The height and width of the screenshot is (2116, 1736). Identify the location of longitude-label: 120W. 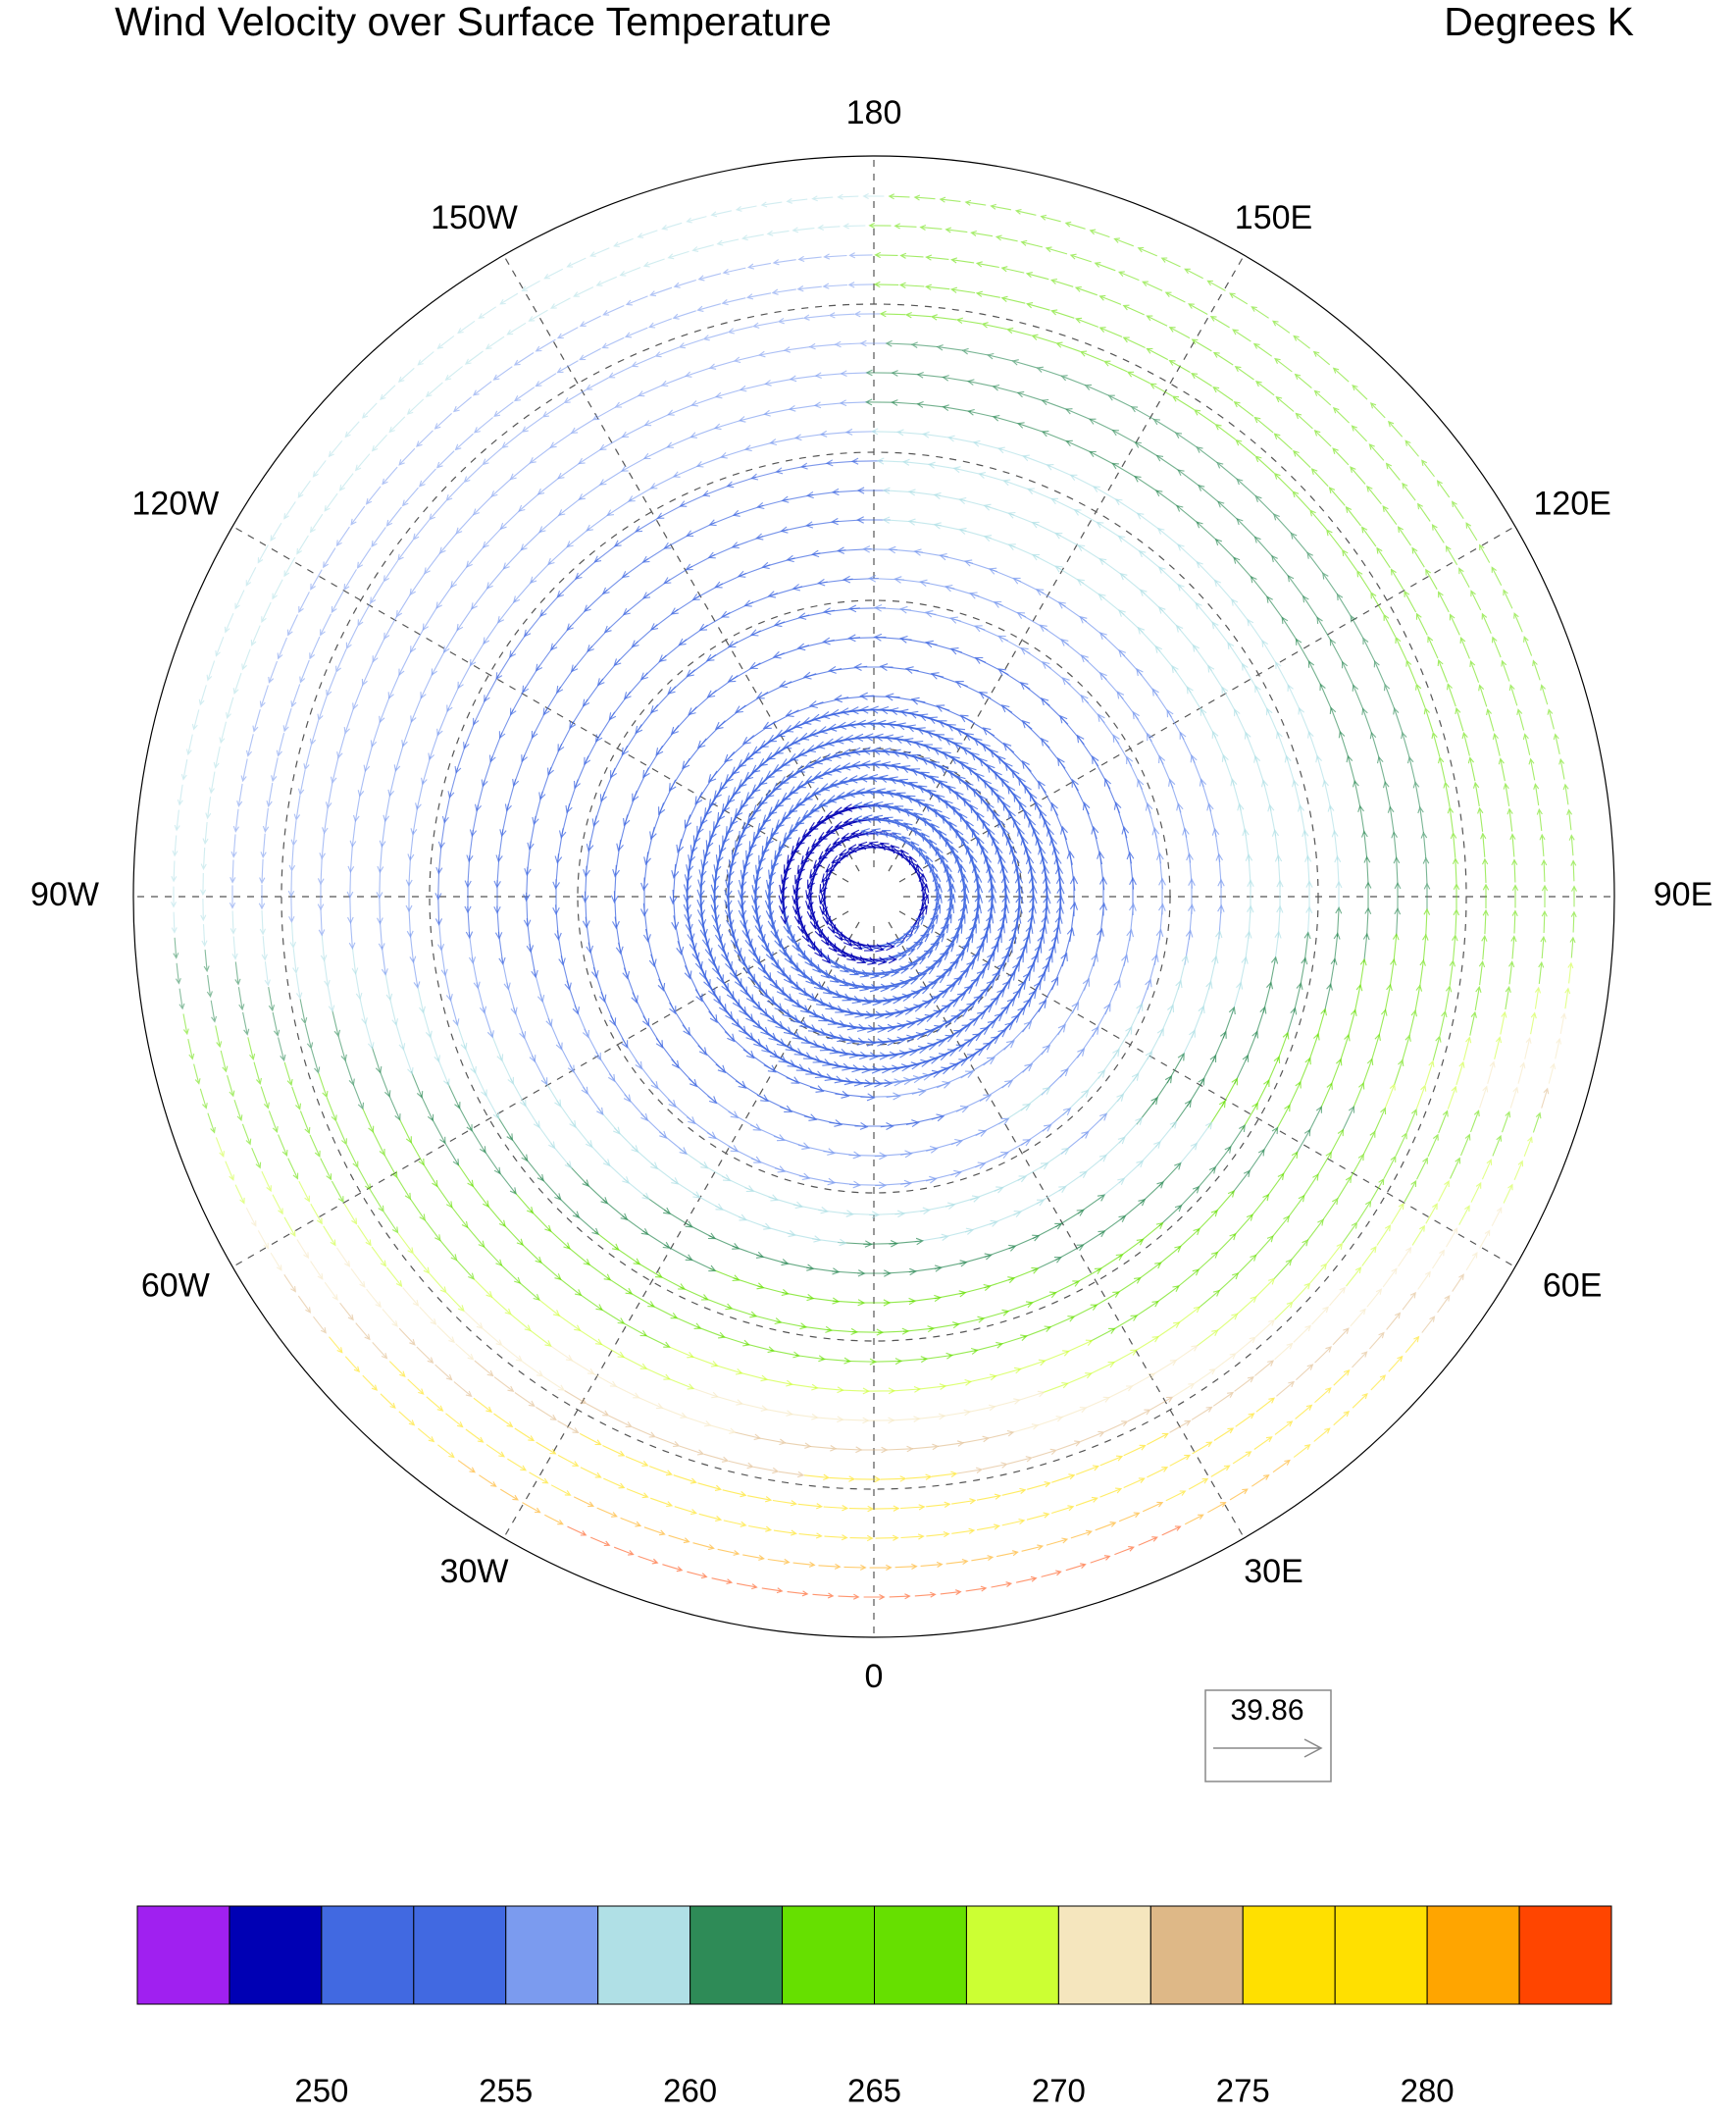
(175, 504).